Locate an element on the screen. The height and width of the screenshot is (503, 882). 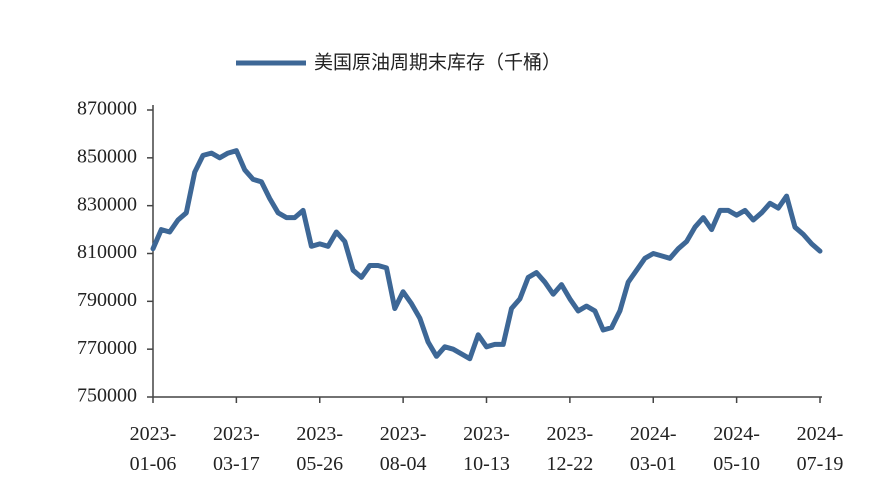
y-tick-label: 750000 is located at coordinates (107, 396).